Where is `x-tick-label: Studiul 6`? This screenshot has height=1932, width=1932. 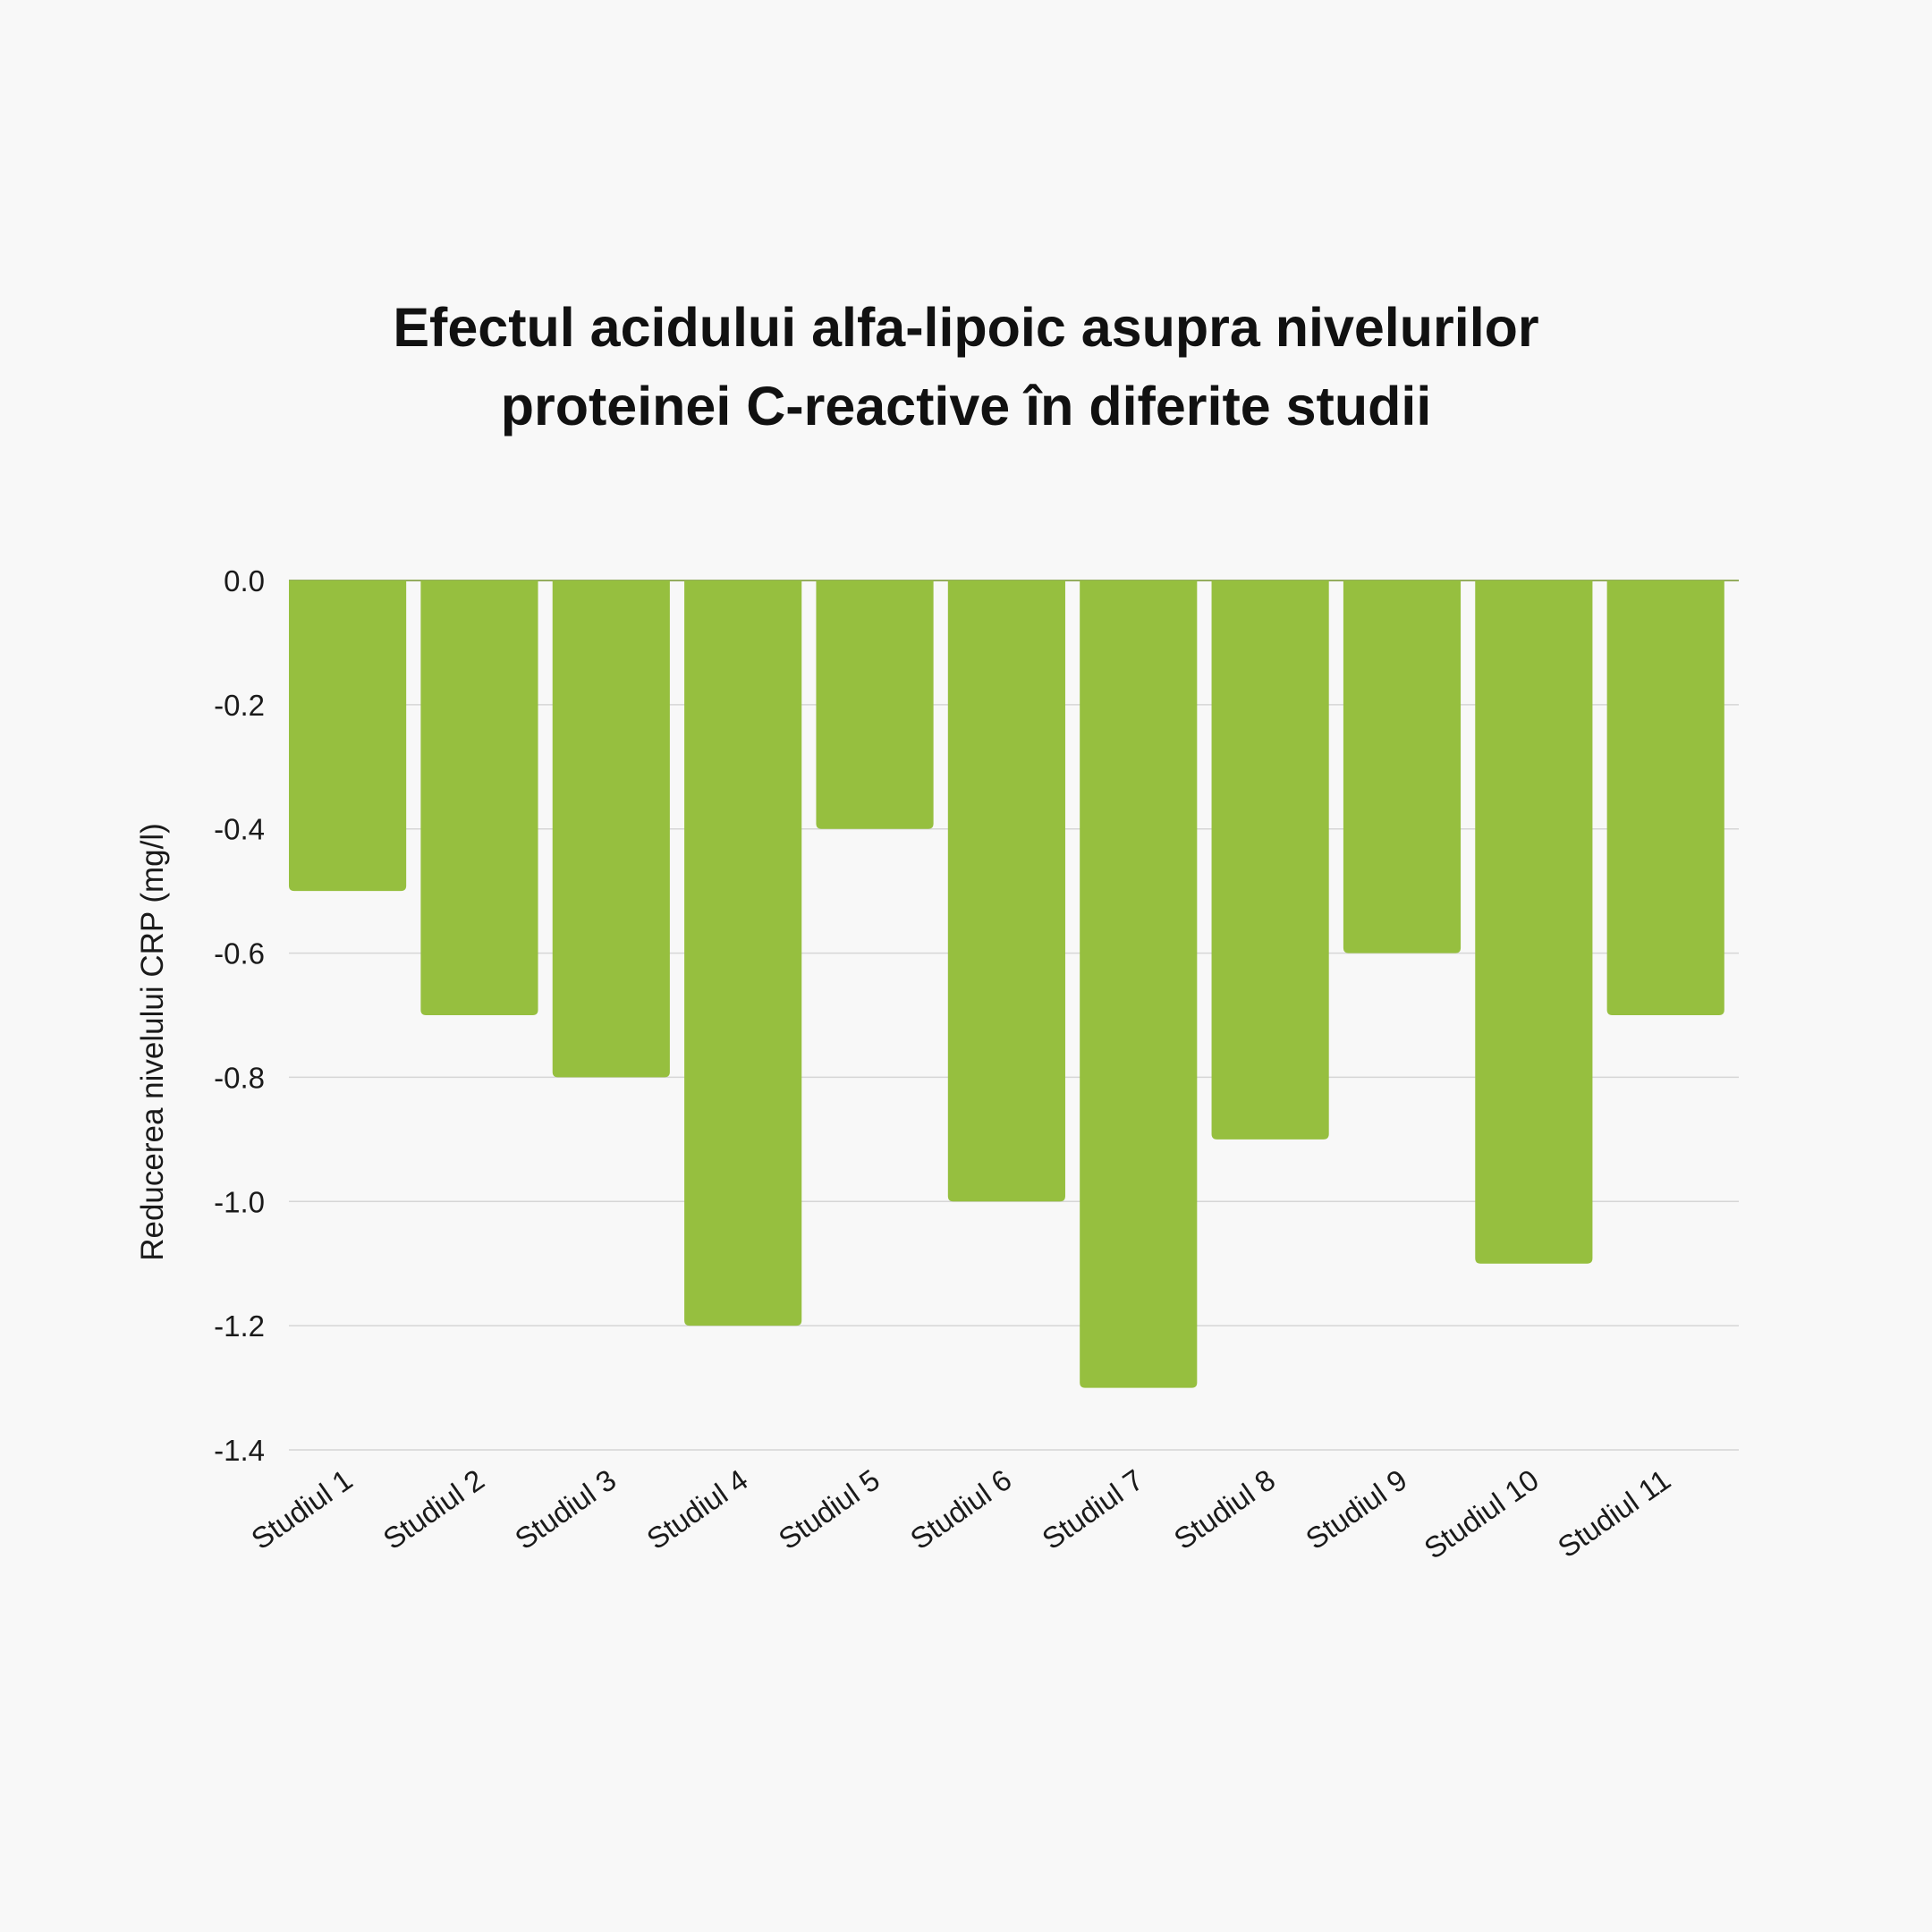
x-tick-label: Studiul 6 is located at coordinates (960, 1508).